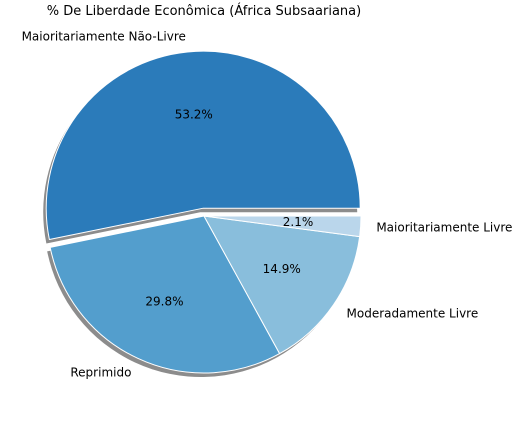  I want to click on slice-label-maioritariamente-nao-livre: Maioritariamente Não-Livre, so click(104, 36).